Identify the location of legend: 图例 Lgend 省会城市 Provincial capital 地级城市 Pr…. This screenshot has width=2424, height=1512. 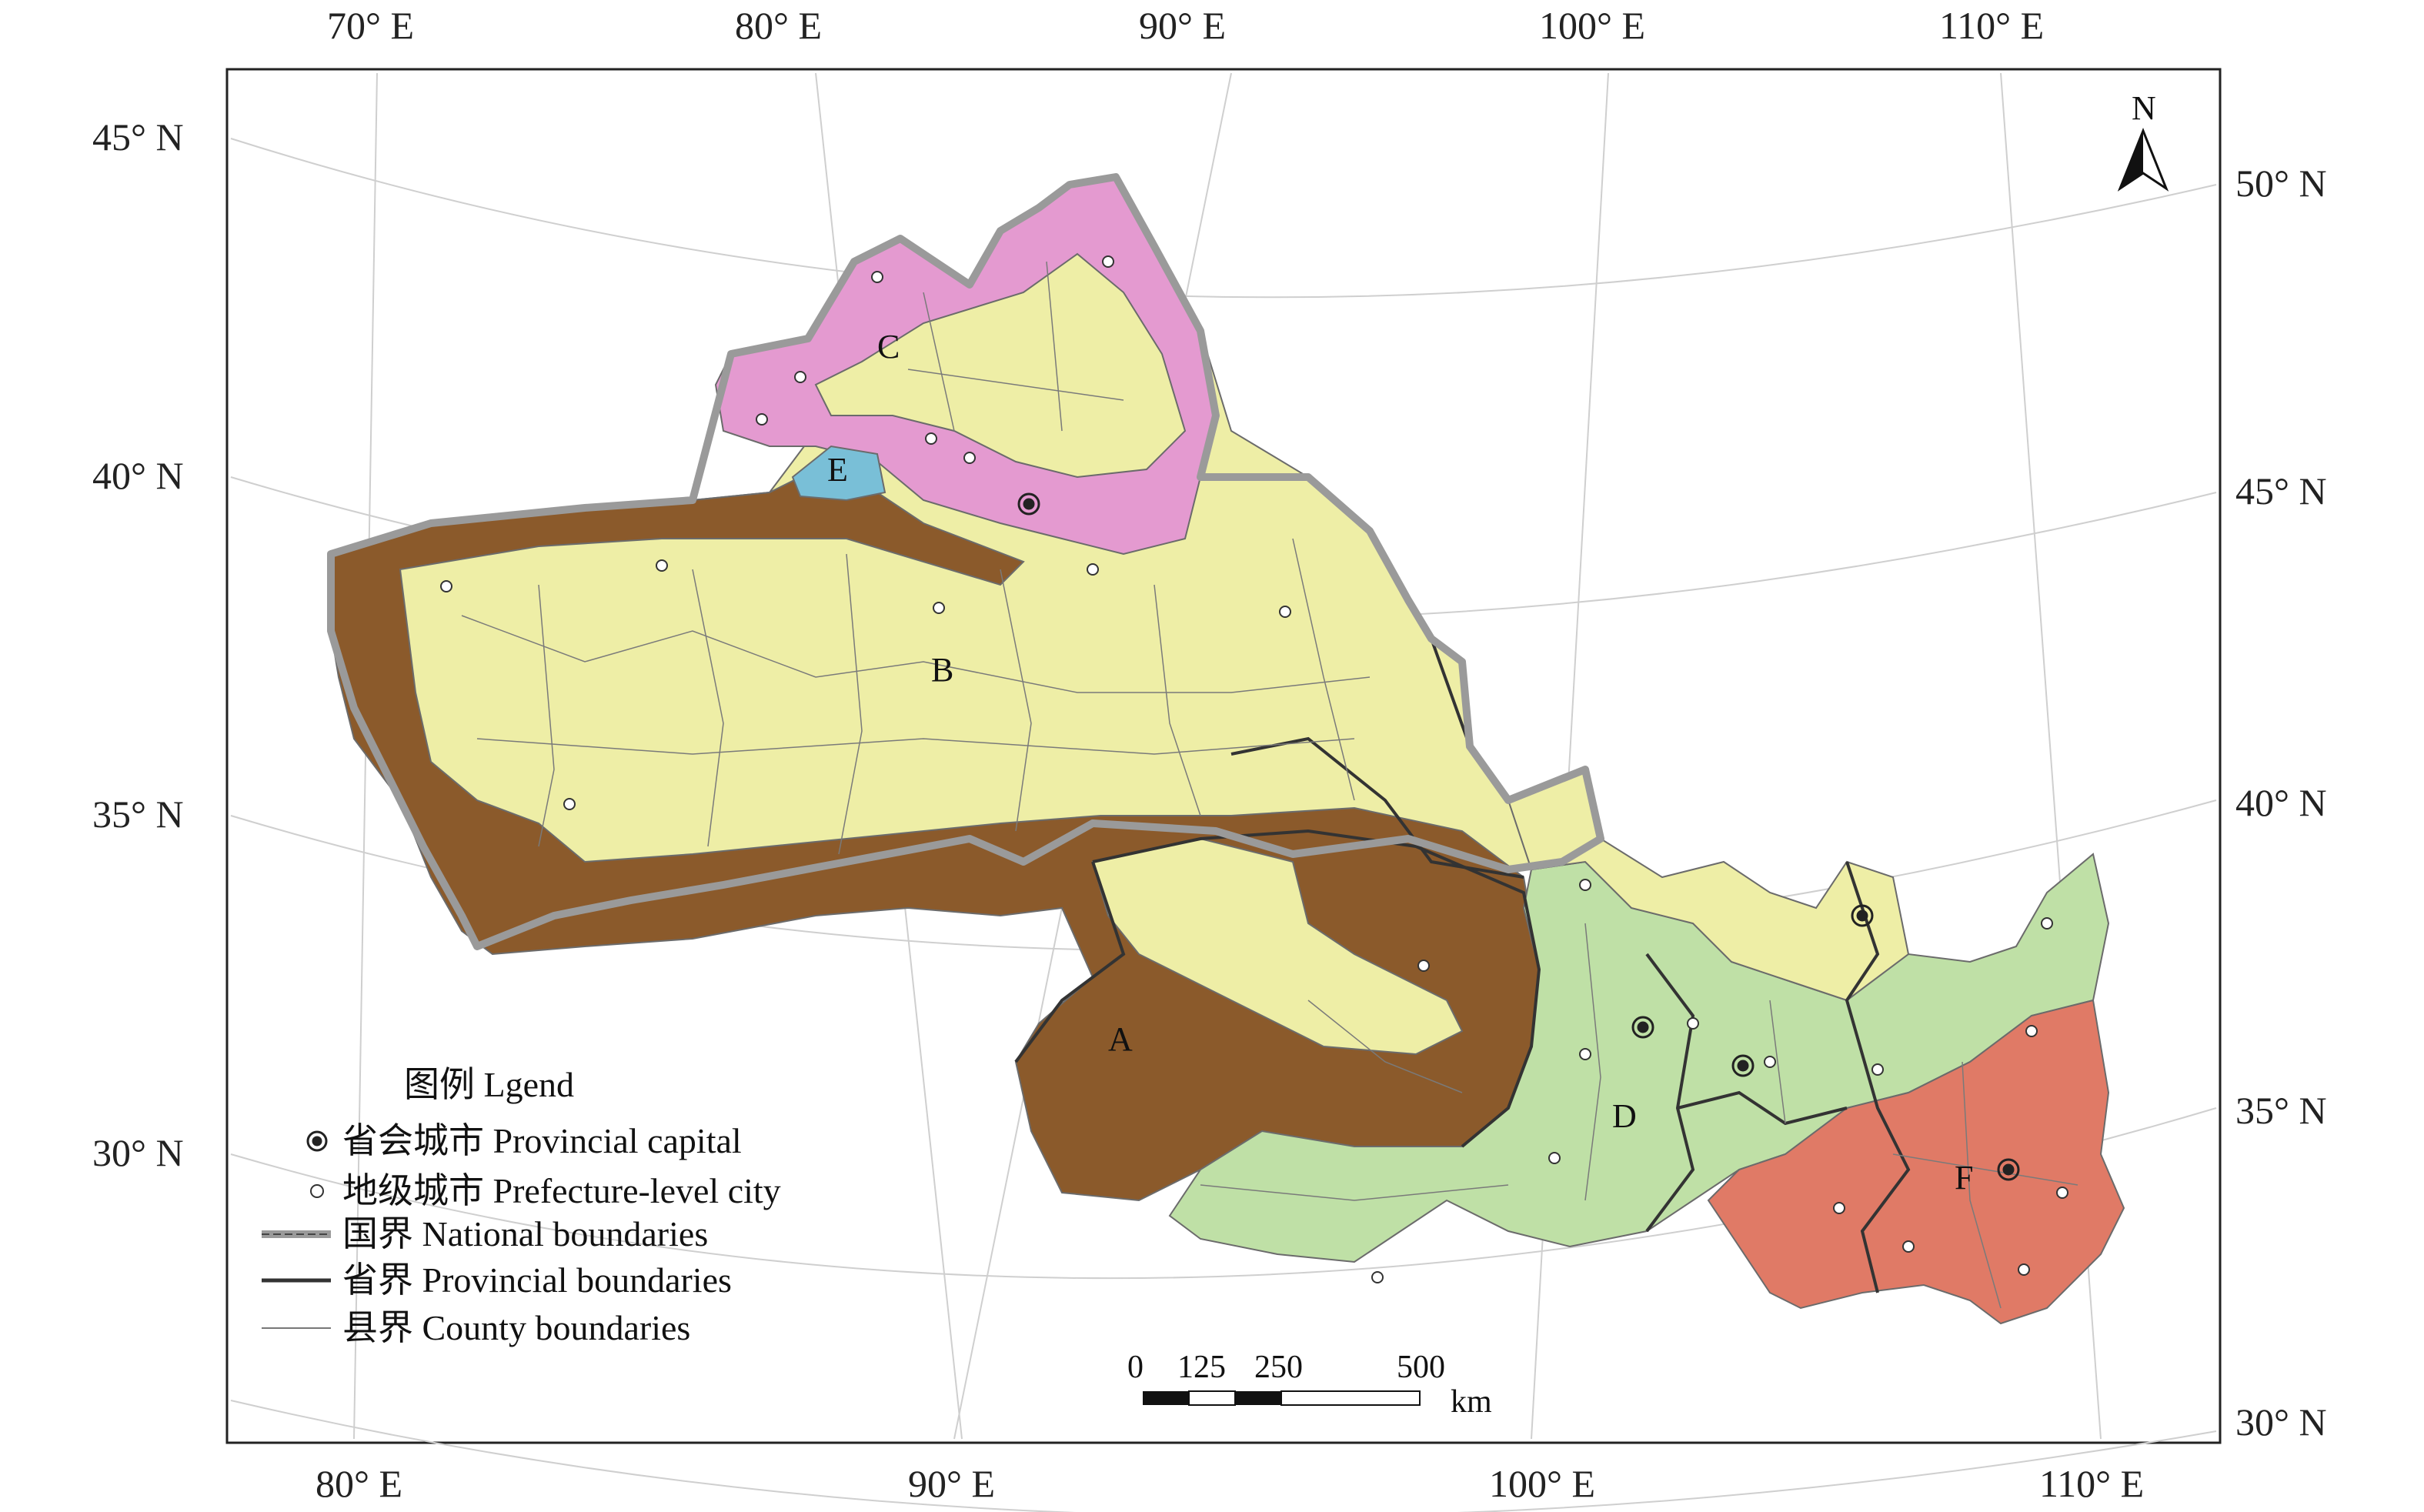
(521, 1206).